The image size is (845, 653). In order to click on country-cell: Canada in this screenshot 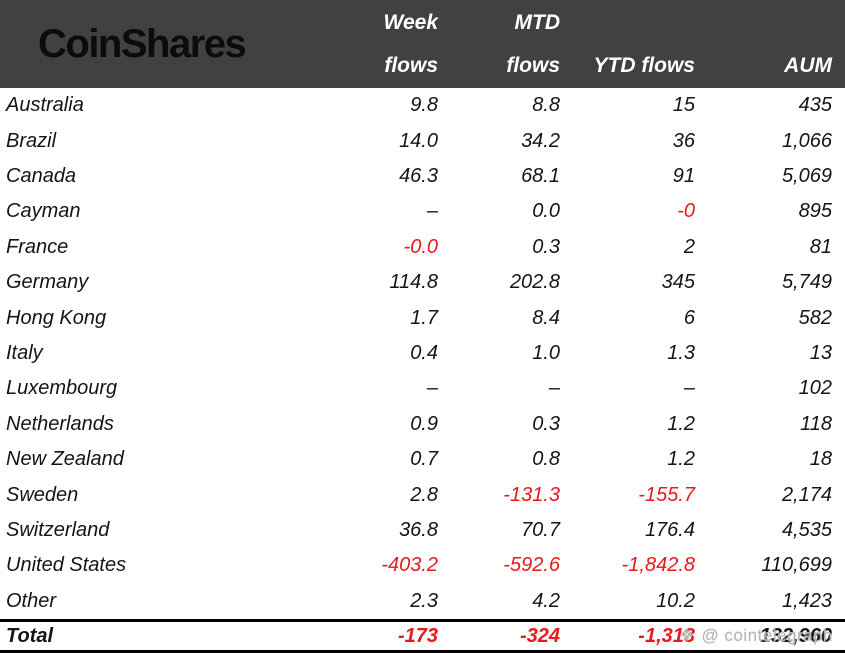, I will do `click(41, 176)`.